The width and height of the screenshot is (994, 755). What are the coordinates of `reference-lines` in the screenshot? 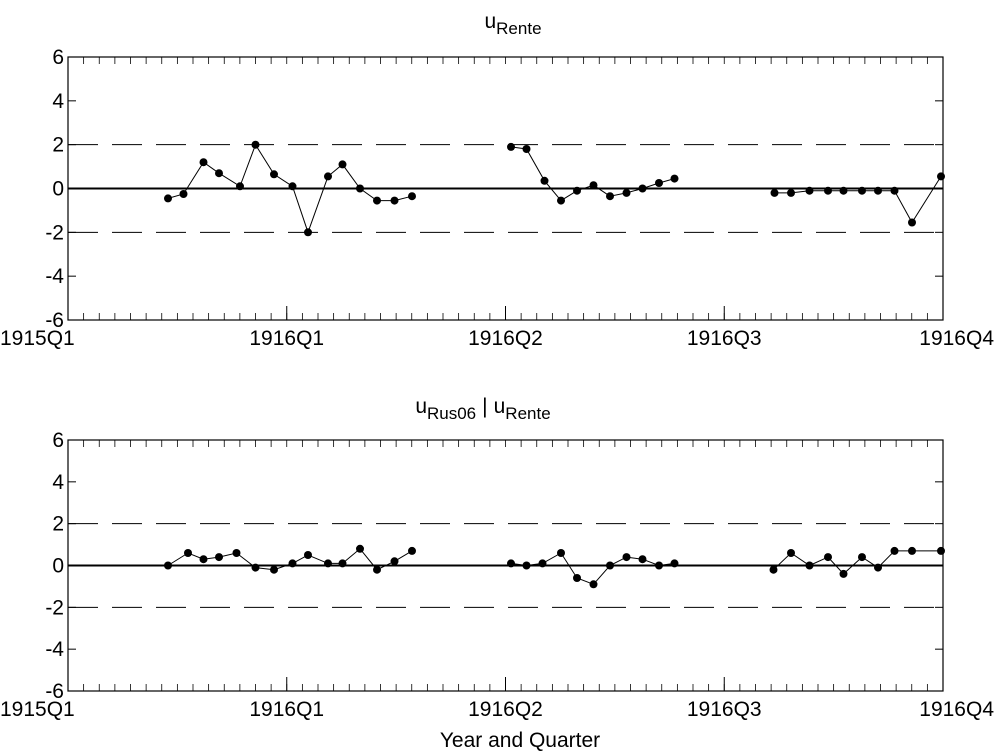 It's located at (505, 188).